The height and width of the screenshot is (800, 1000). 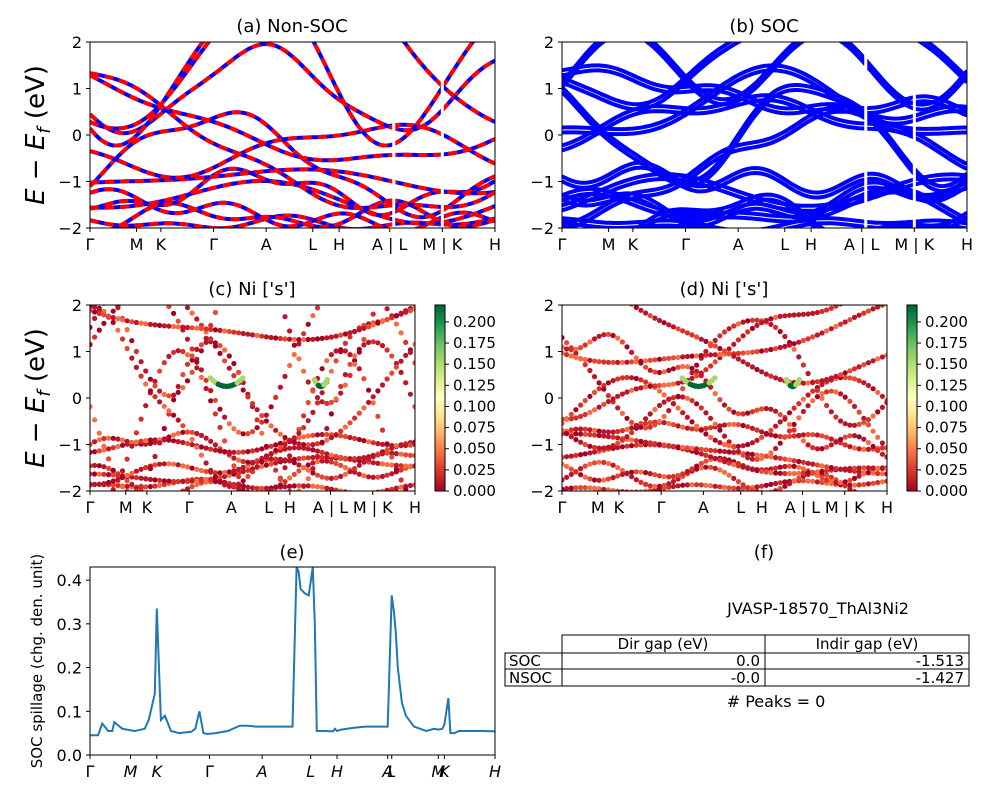 I want to click on colorbar-tick-label: 0.050, so click(x=474, y=449).